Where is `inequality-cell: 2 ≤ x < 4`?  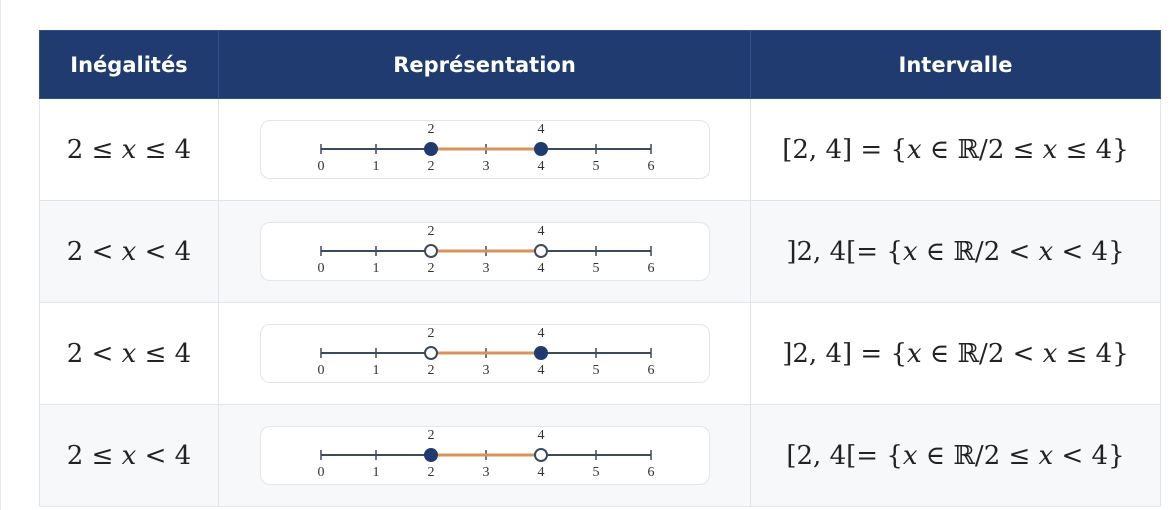
inequality-cell: 2 ≤ x < 4 is located at coordinates (129, 455).